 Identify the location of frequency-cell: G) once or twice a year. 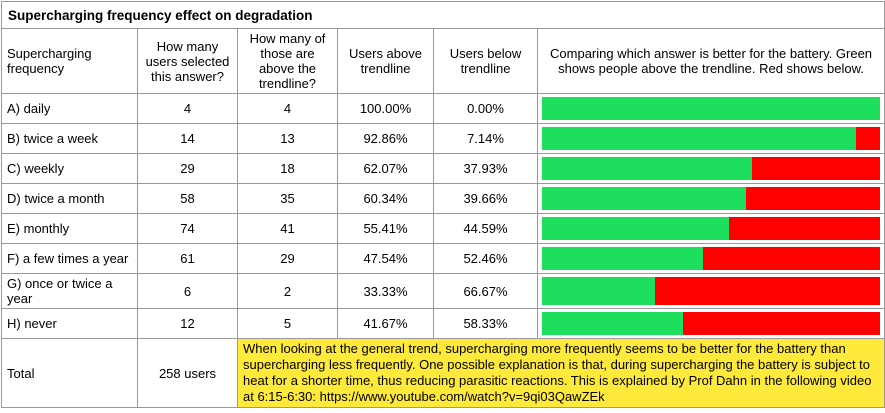
(69, 291).